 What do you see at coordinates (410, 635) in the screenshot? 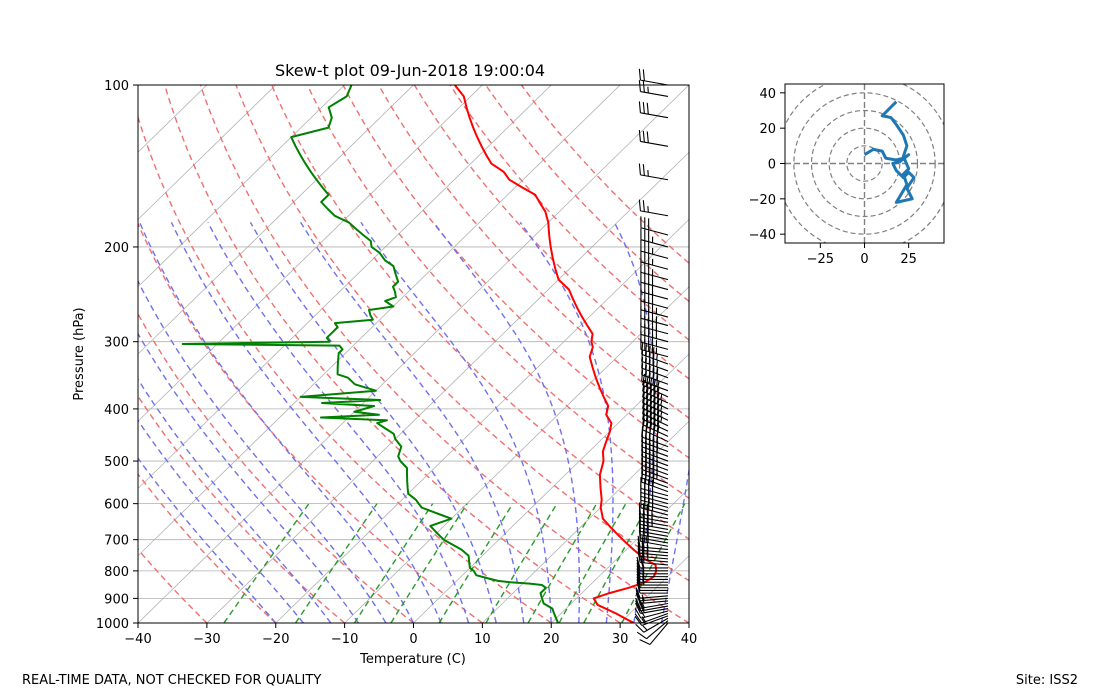
I see `skewt-x-ticks: −40 −30 −20 −10 0 10 20 30 40` at bounding box center [410, 635].